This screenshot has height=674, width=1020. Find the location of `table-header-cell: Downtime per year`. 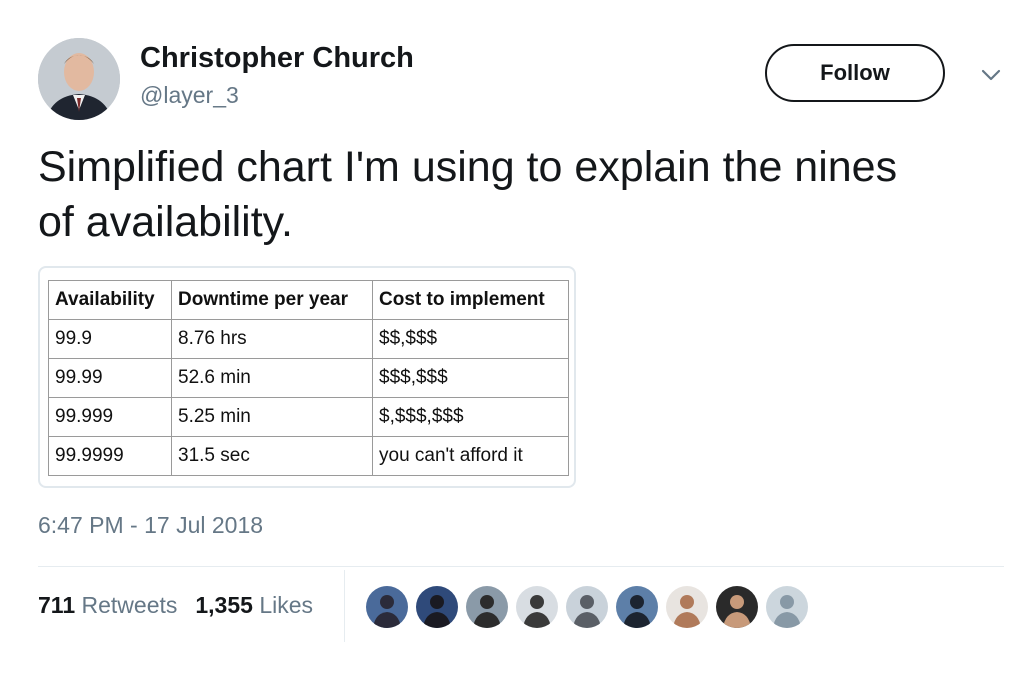

table-header-cell: Downtime per year is located at coordinates (272, 300).